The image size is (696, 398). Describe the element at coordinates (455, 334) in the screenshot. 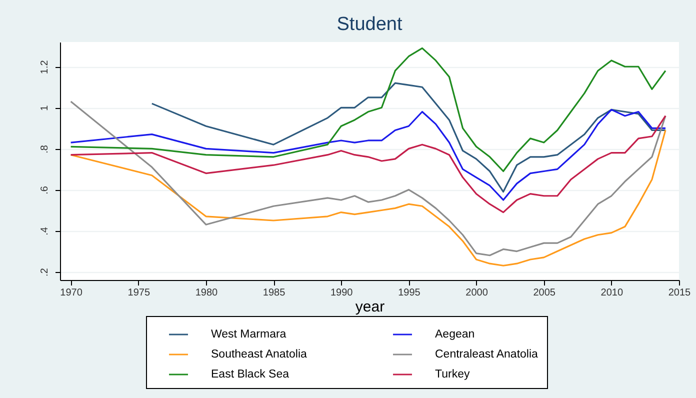

I see `legend-label: Aegean` at that location.